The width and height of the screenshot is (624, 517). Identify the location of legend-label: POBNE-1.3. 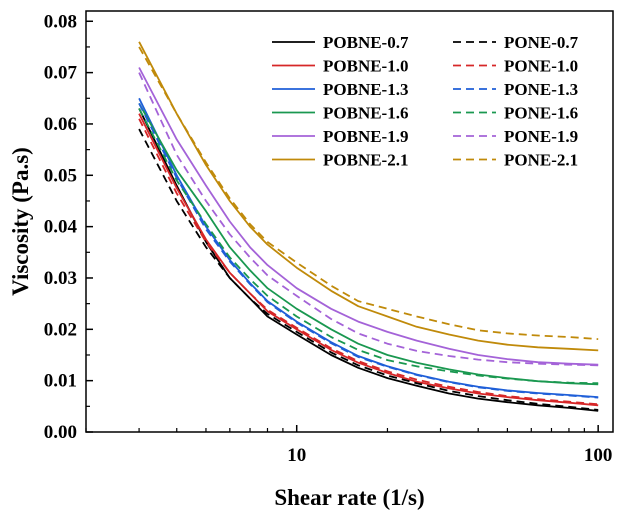
(365, 89).